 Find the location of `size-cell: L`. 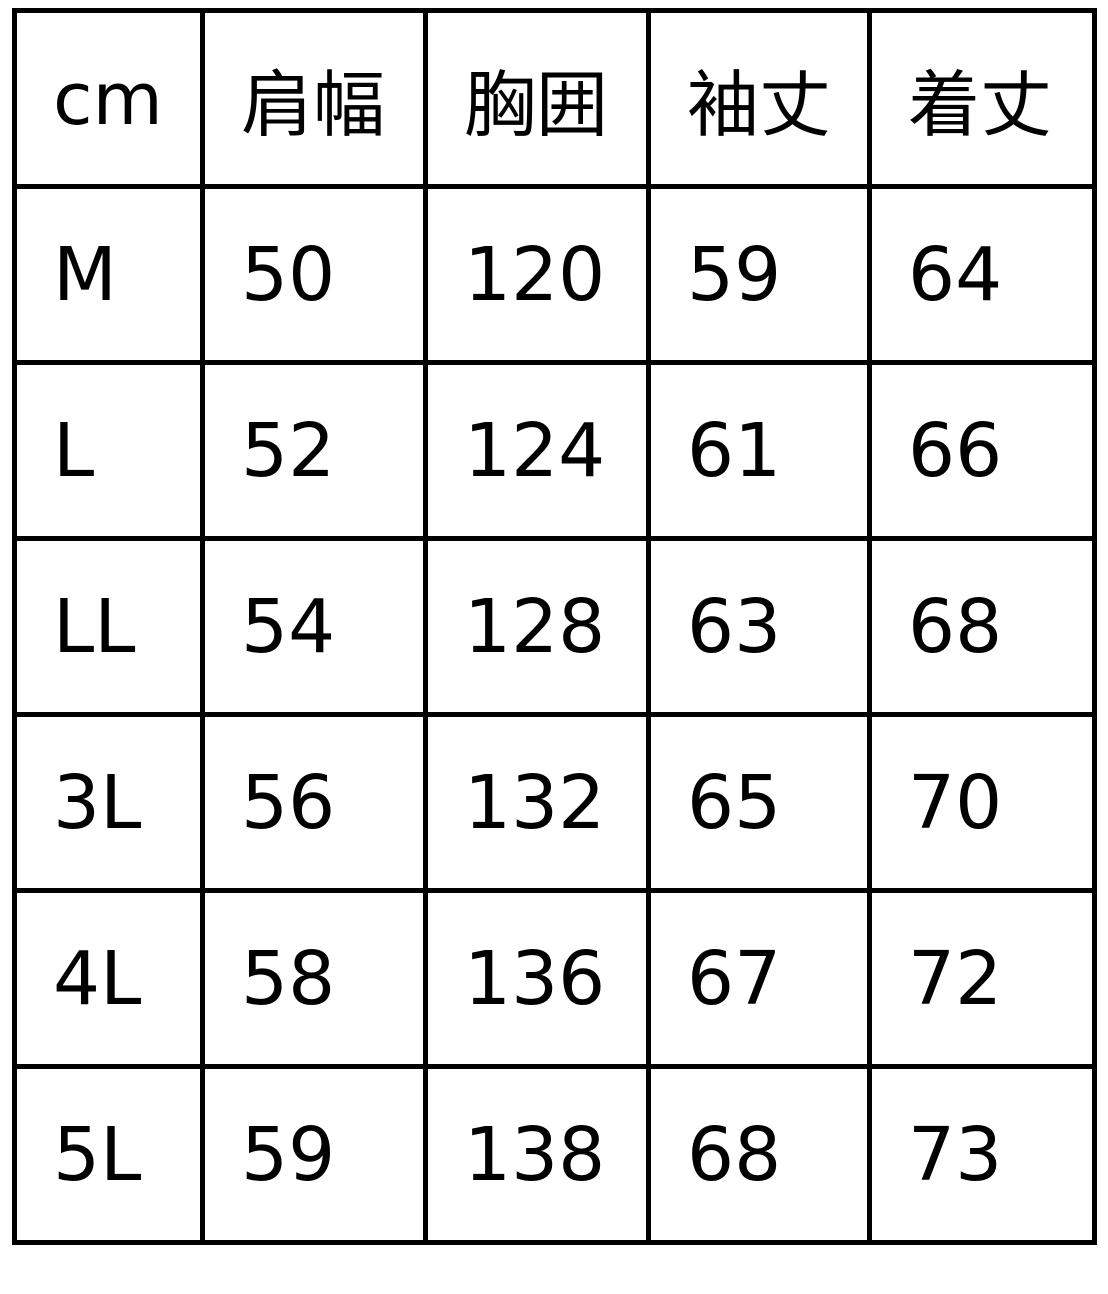

size-cell: L is located at coordinates (108, 450).